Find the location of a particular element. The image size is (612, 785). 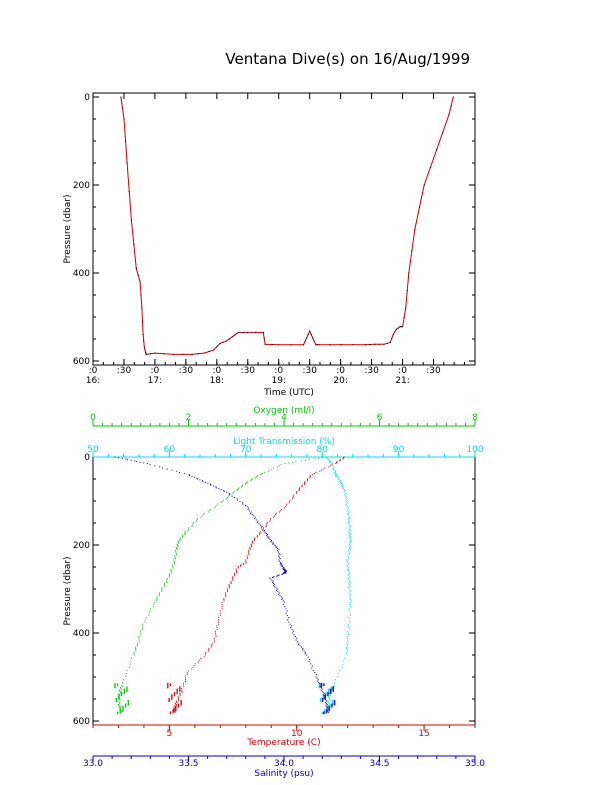

pressure-time-x-tick-label: :30 is located at coordinates (186, 371).